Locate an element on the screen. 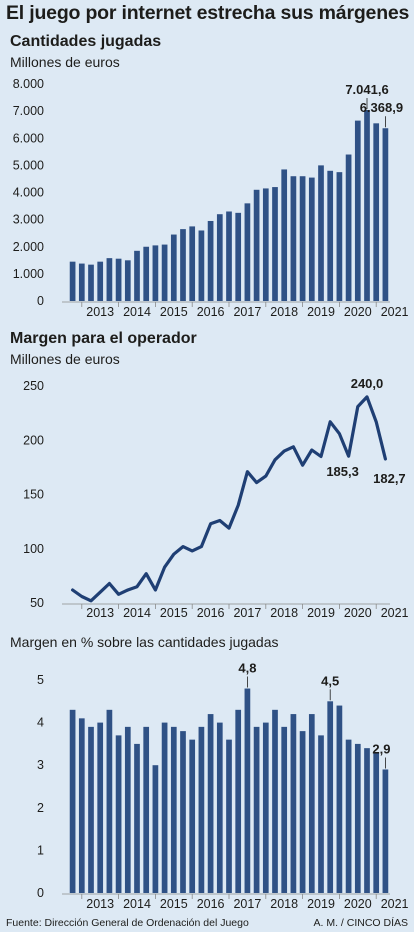  y-tick-label: 0 is located at coordinates (40, 301).